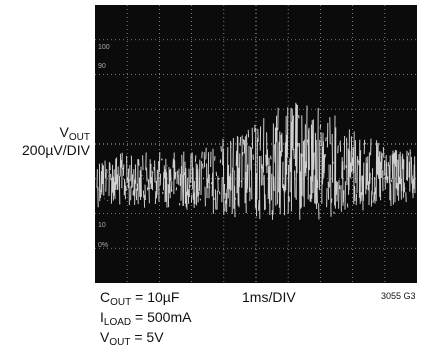 This screenshot has width=442, height=356. What do you see at coordinates (105, 297) in the screenshot?
I see `label-main: C` at bounding box center [105, 297].